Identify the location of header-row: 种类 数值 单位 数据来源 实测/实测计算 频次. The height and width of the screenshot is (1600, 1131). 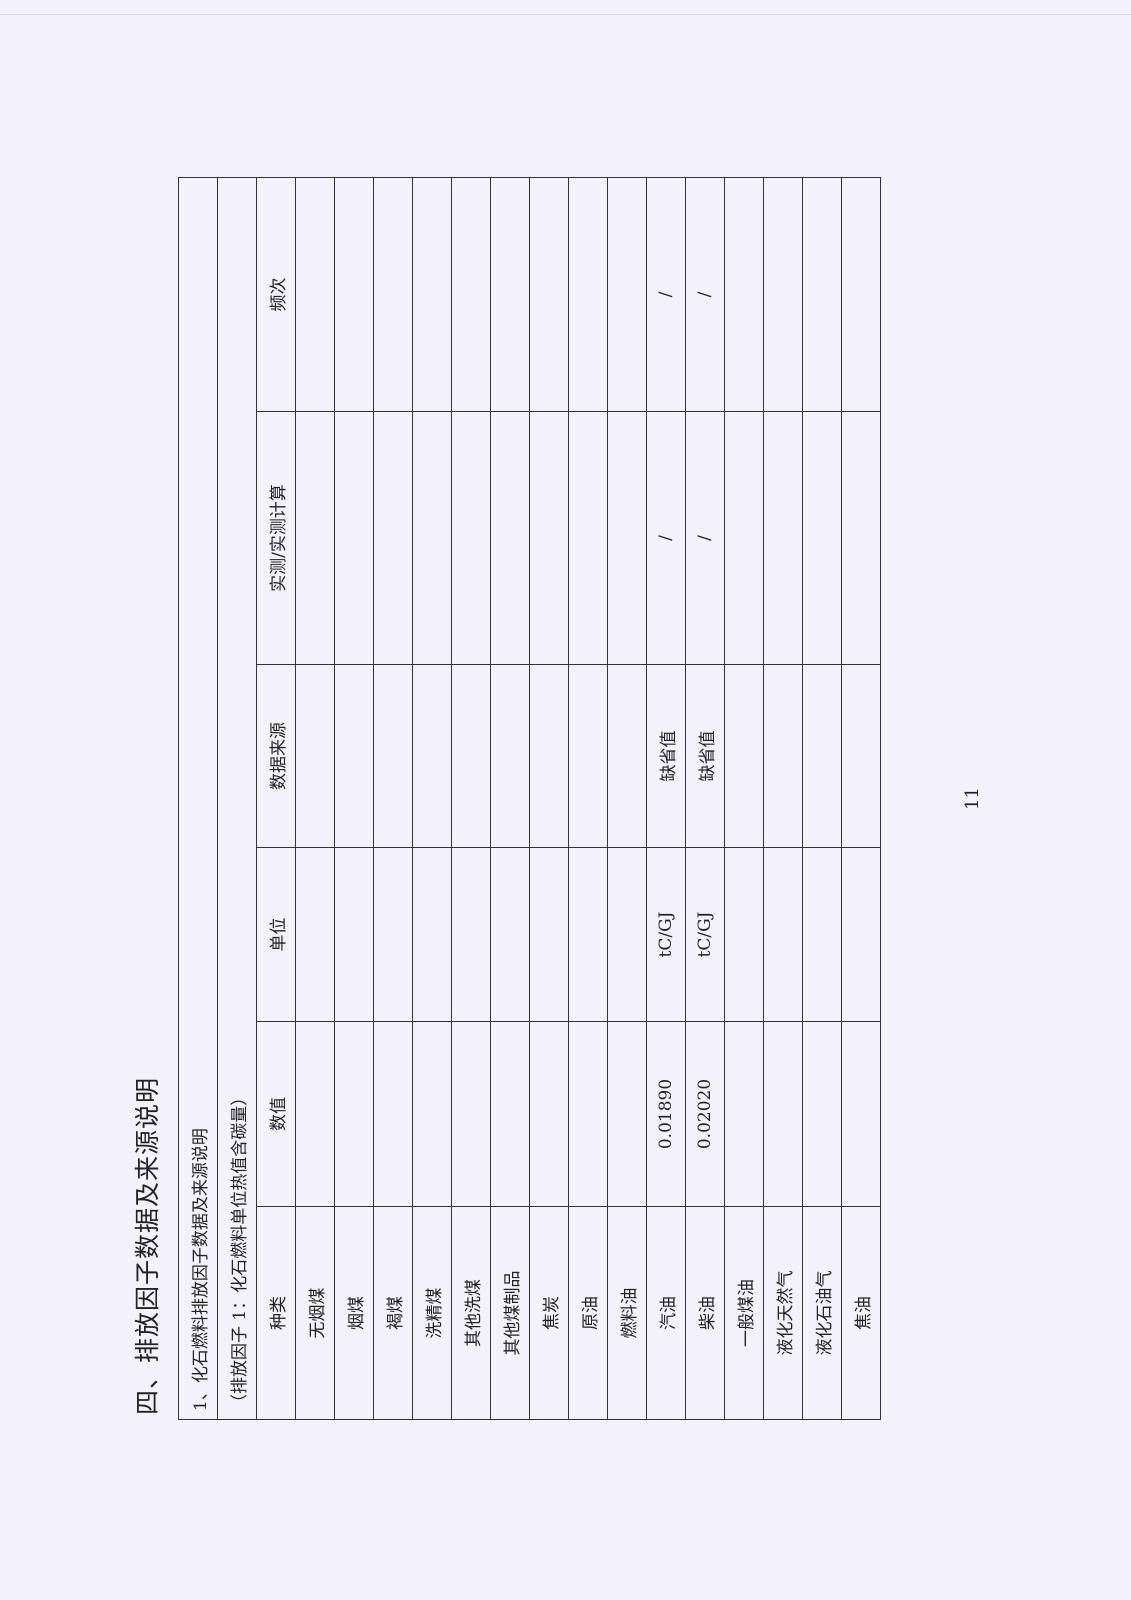
(276, 798).